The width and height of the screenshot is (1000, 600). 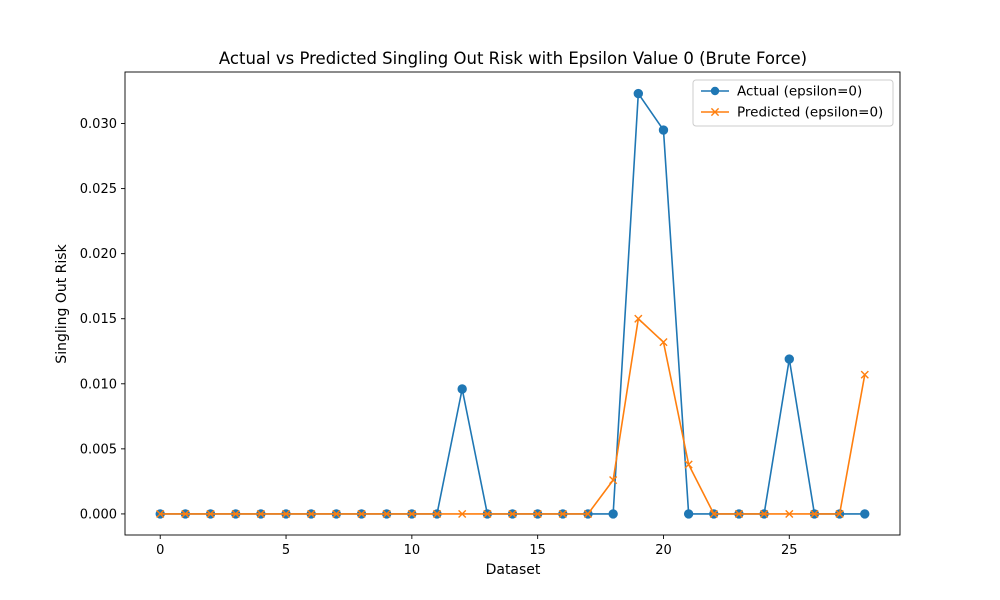 I want to click on legend: Actual (epsilon=0) Predicted (epsilon=0), so click(x=793, y=103).